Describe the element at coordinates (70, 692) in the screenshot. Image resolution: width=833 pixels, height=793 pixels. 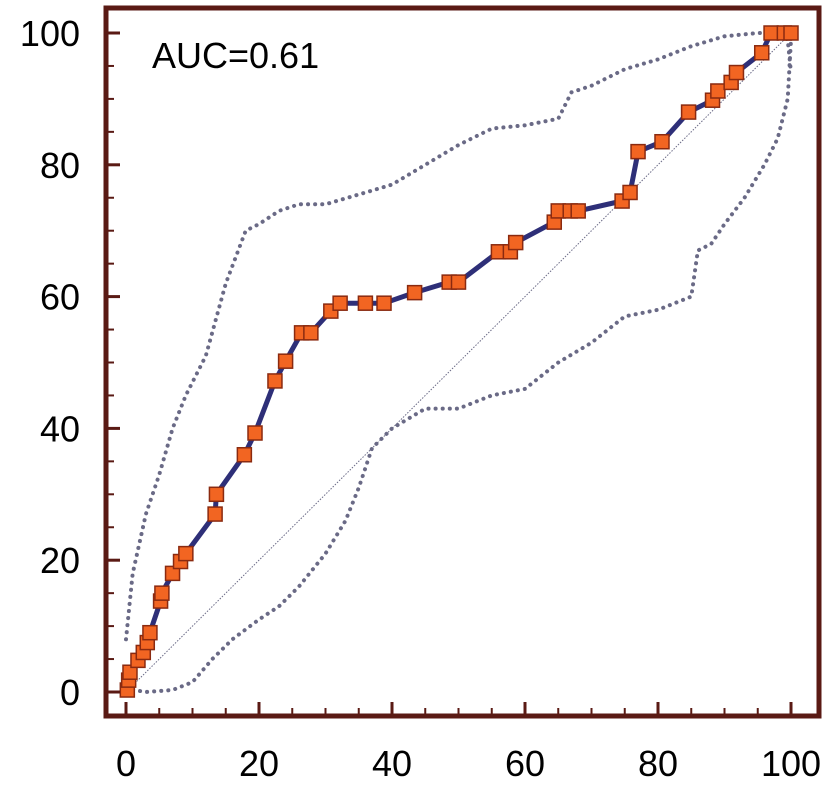
I see `y-tick-label: 0` at that location.